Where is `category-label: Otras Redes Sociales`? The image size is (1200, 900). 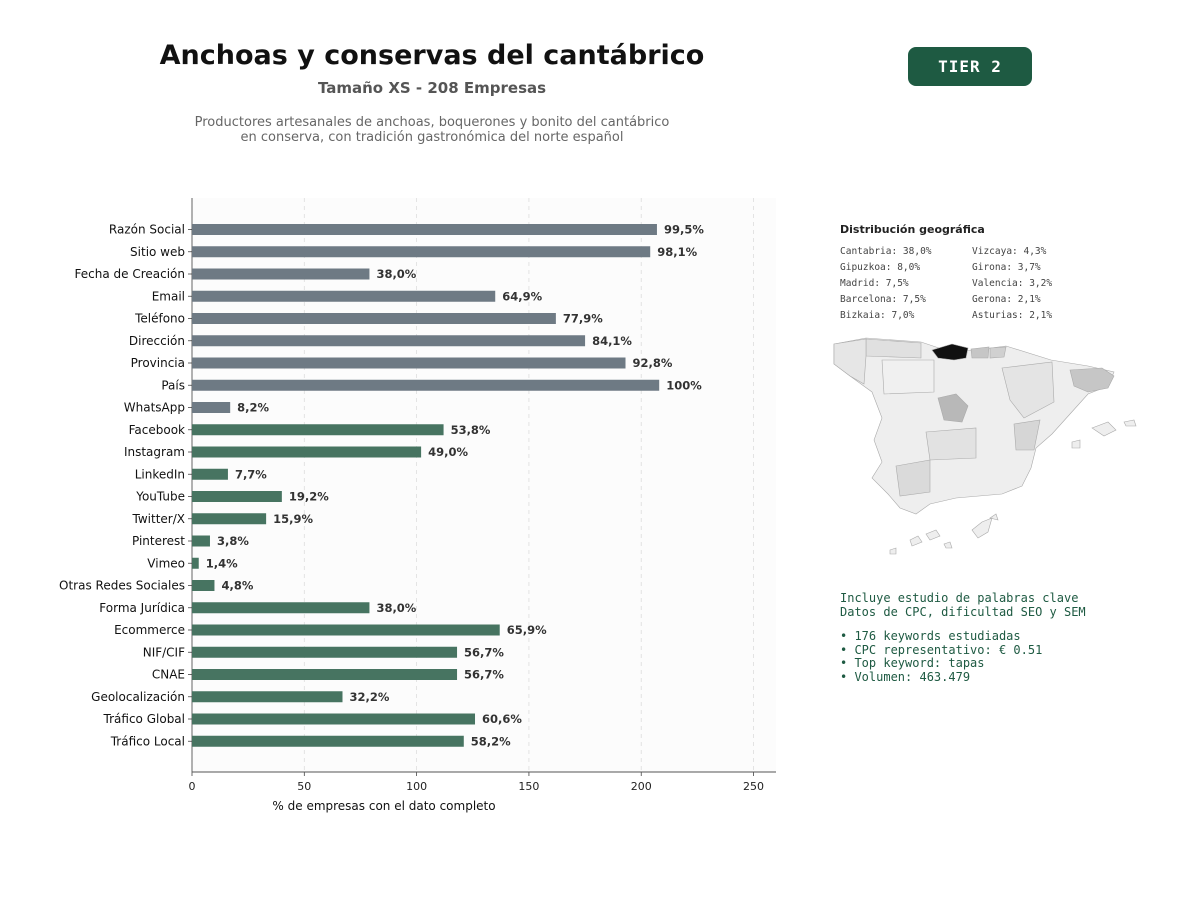
category-label: Otras Redes Sociales is located at coordinates (122, 586).